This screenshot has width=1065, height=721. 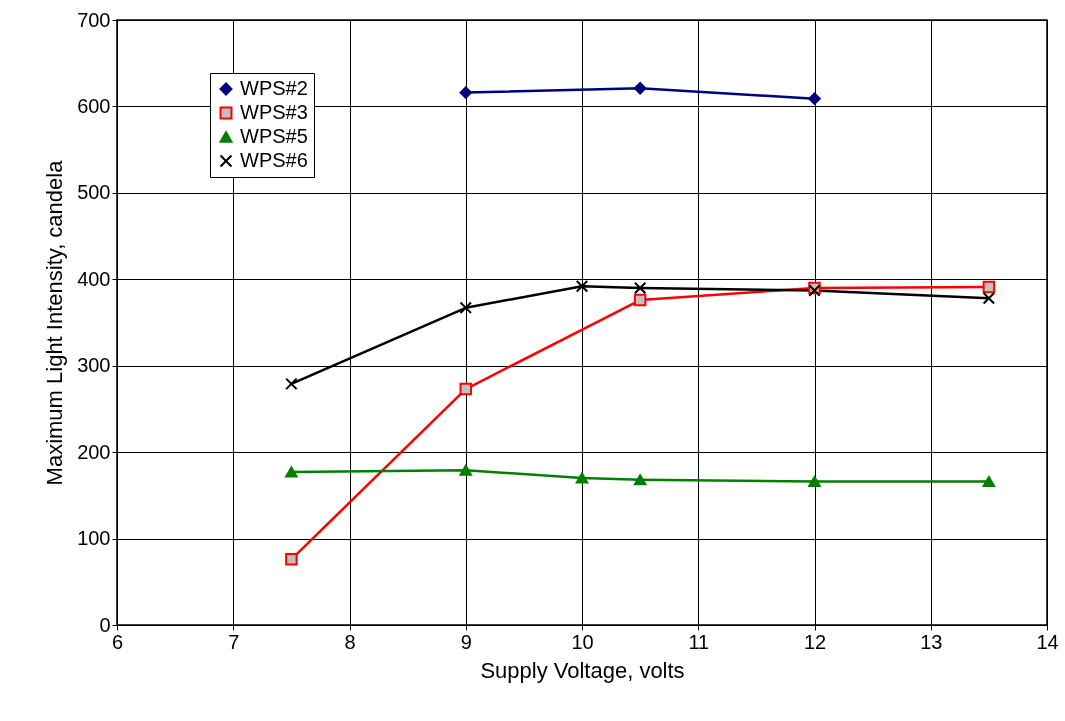 What do you see at coordinates (234, 641) in the screenshot?
I see `x-tick-label: 7` at bounding box center [234, 641].